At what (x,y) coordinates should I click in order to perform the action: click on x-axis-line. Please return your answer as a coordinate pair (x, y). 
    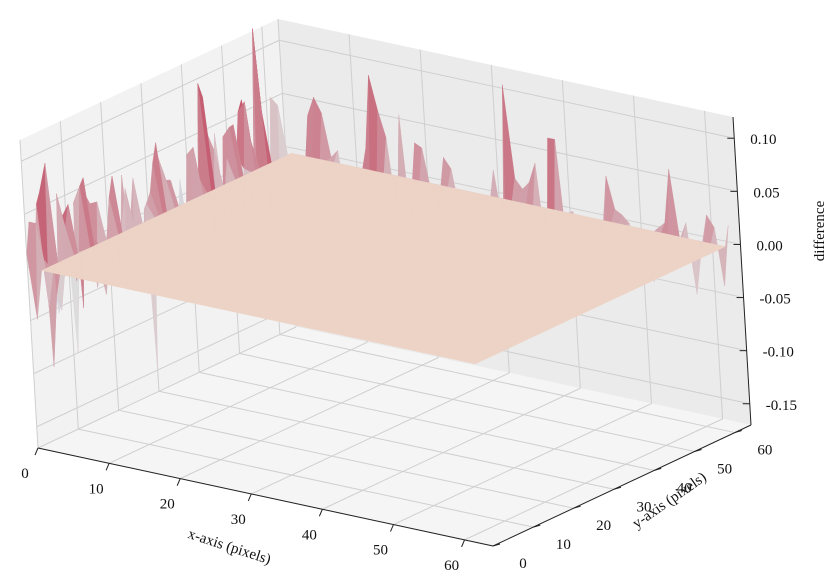
    Looking at the image, I should click on (265, 497).